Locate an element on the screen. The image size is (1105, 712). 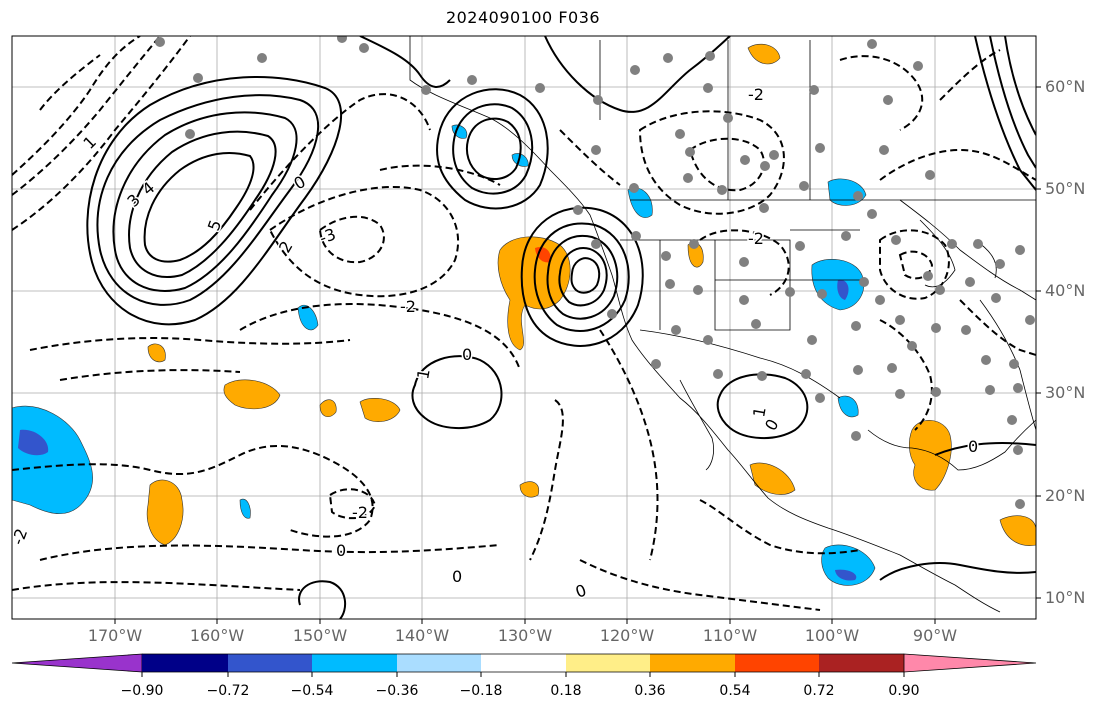
colorbar-tick-label: −0.90 is located at coordinates (142, 691).